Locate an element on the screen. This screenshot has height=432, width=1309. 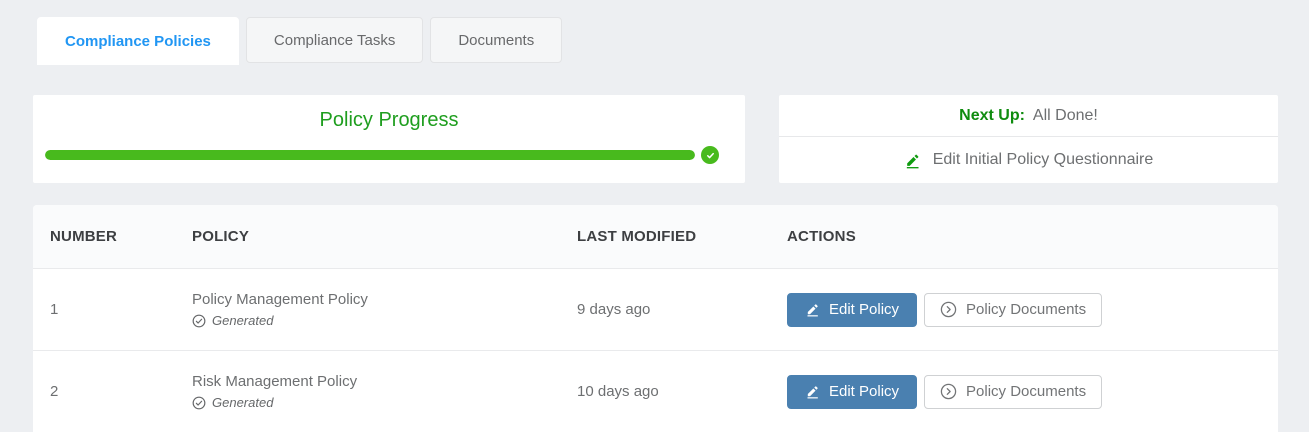
edit-questionnaire-label: Edit Initial Policy Questionnaire is located at coordinates (1043, 159).